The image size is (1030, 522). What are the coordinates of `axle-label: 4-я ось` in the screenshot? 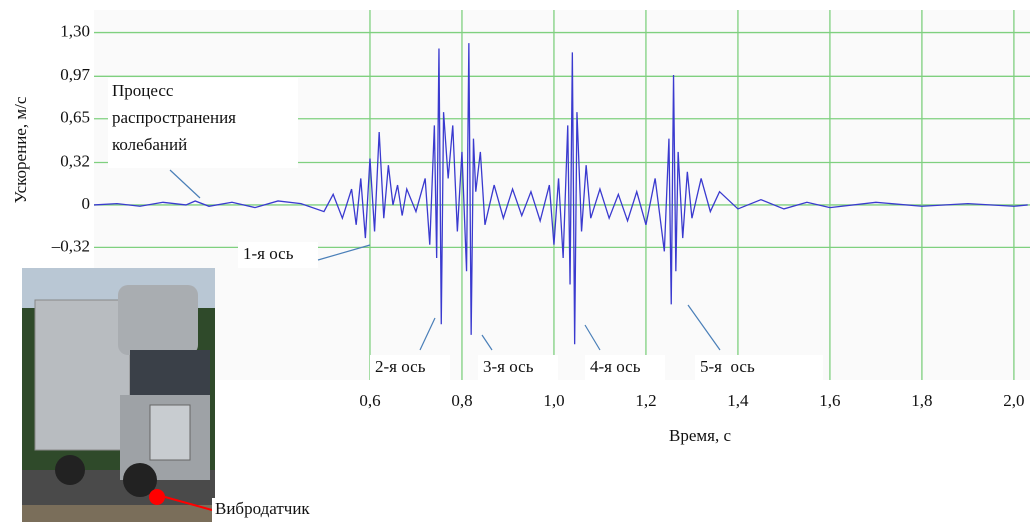 It's located at (615, 366).